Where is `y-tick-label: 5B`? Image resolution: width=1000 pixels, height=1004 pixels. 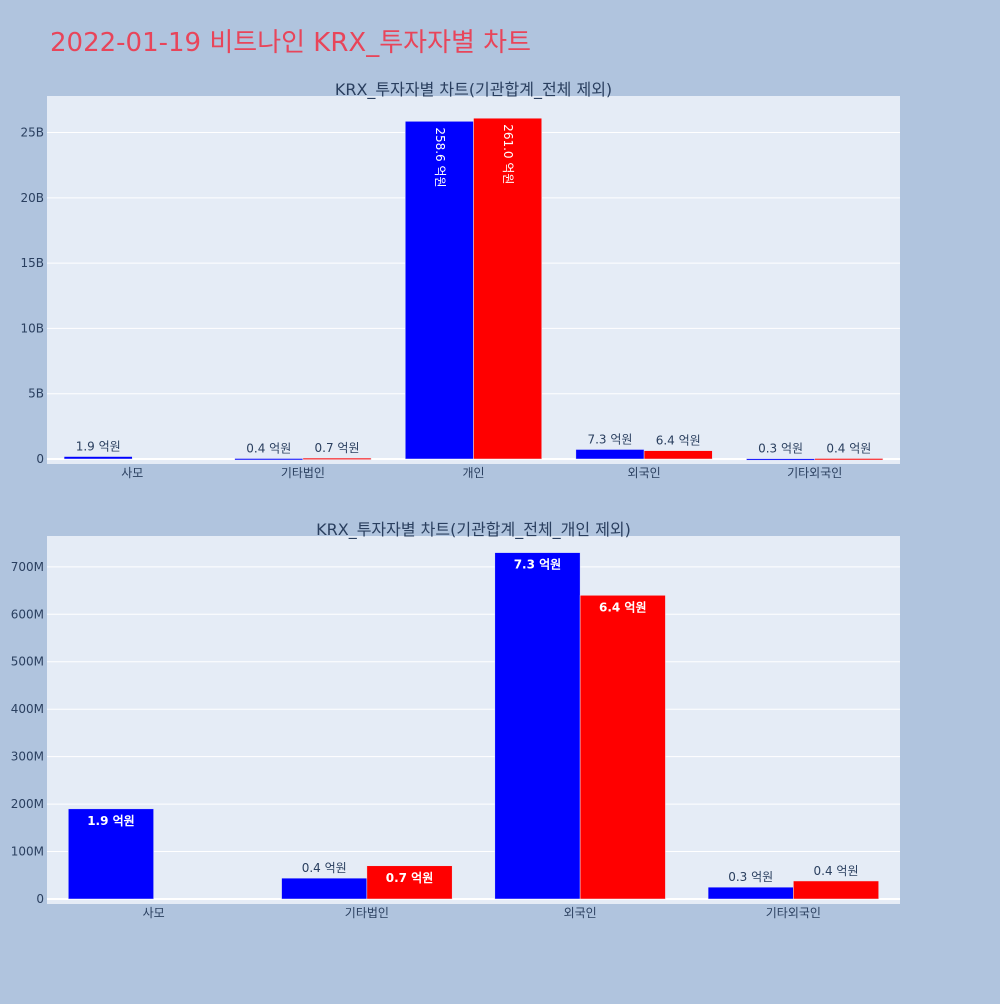
y-tick-label: 5B is located at coordinates (36, 394).